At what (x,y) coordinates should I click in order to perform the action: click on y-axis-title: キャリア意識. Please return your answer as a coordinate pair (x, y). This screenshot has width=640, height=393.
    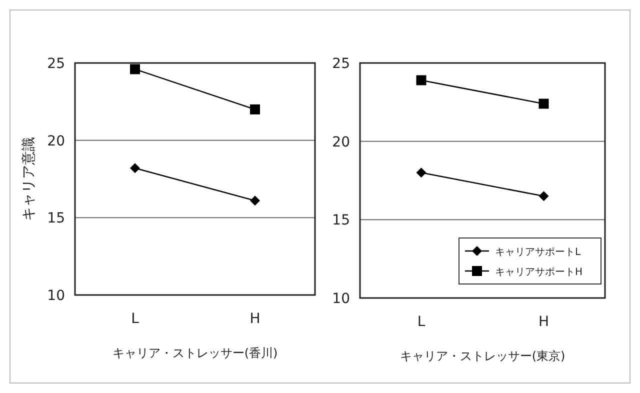
    Looking at the image, I should click on (29, 179).